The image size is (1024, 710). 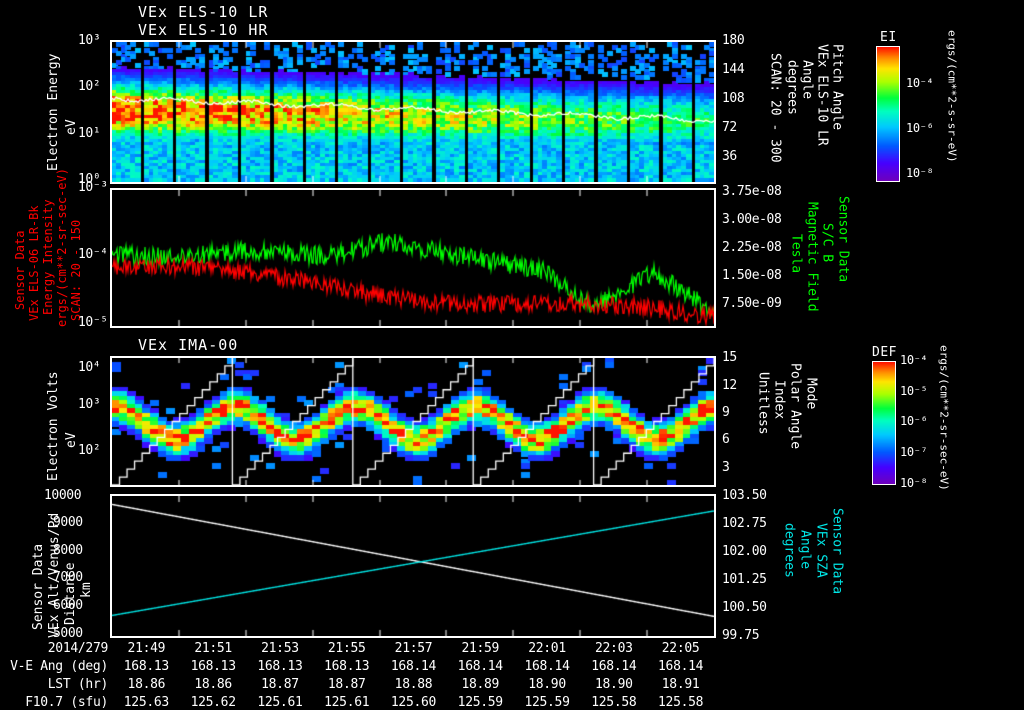 What do you see at coordinates (888, 114) in the screenshot?
I see `panel1-colorbar-canvas` at bounding box center [888, 114].